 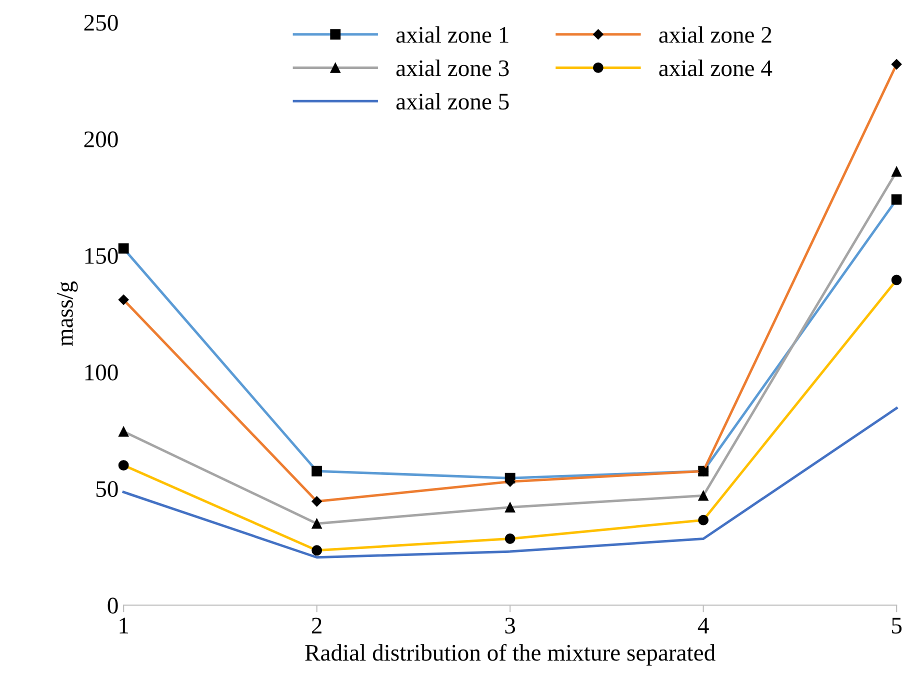 I want to click on y-tick-label: 200, so click(x=101, y=139).